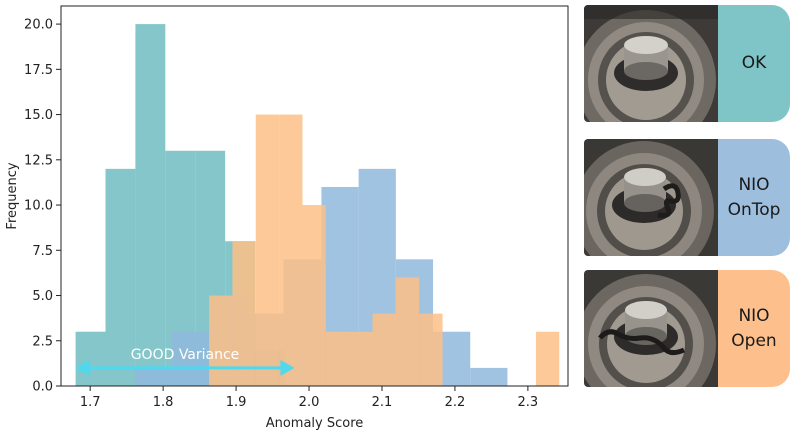 This screenshot has height=435, width=795. I want to click on sample-card-ok: OK, so click(687, 63).